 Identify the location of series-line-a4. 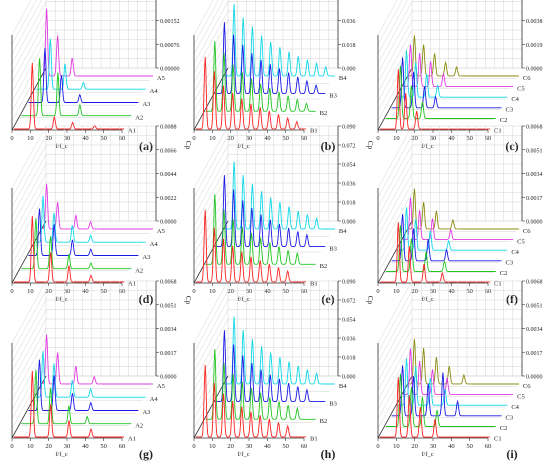
(90, 64).